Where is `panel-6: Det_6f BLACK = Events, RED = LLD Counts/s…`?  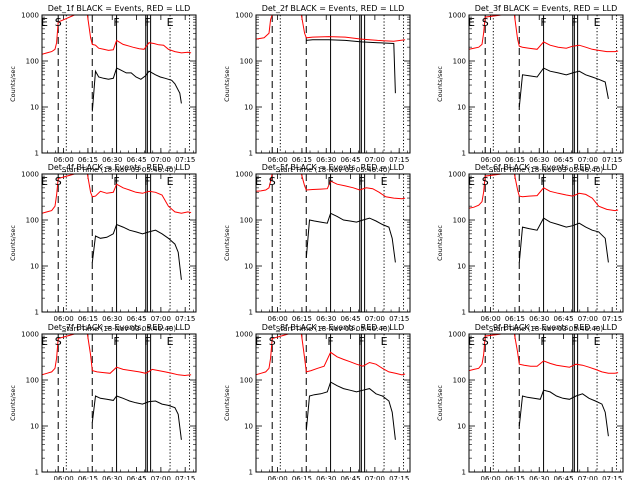 panel-6: Det_6f BLACK = Events, RED = LLD Counts/s… is located at coordinates (530, 248).